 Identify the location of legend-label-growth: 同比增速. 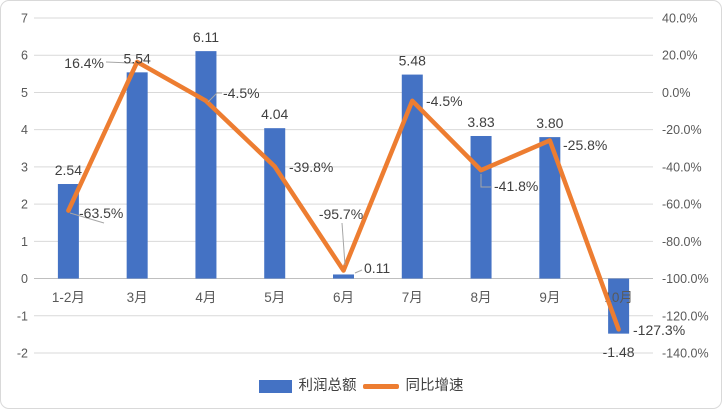
(434, 386).